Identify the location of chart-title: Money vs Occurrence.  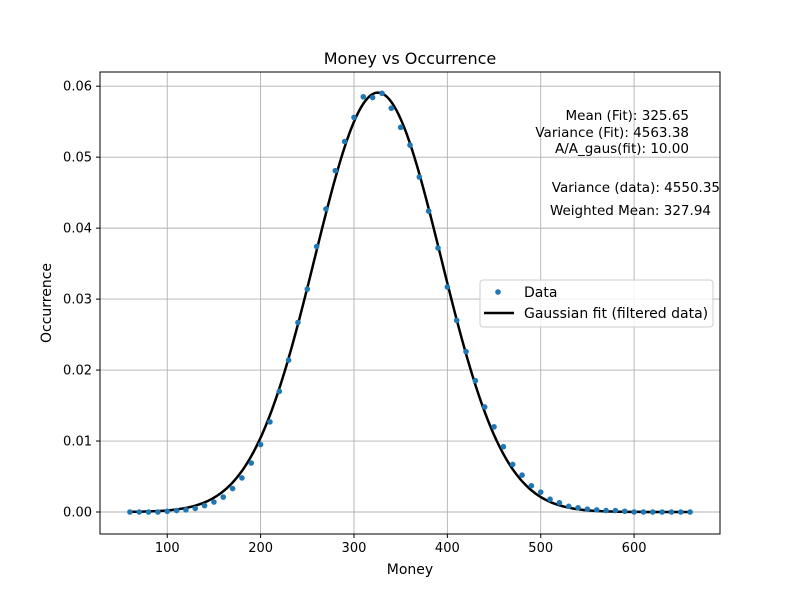
(410, 58).